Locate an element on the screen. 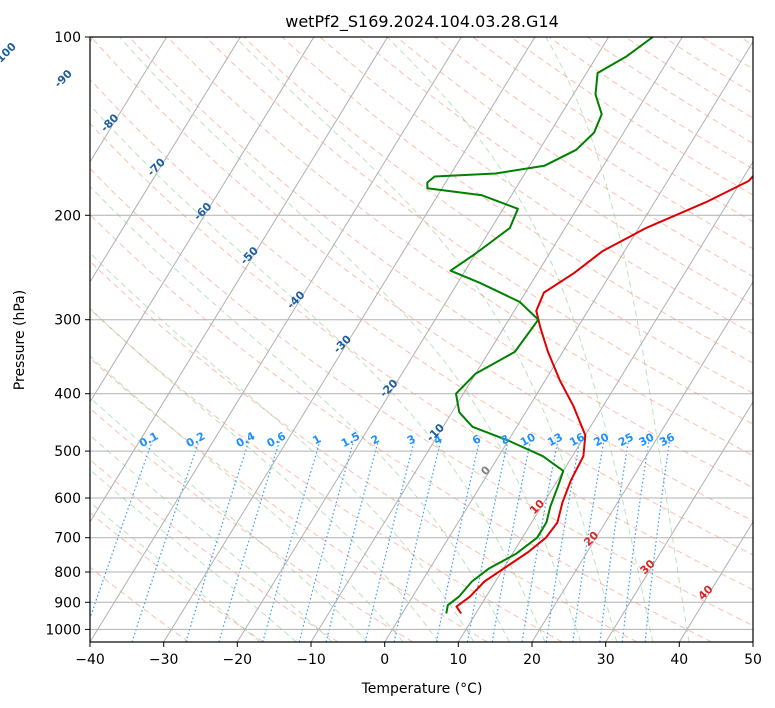 This screenshot has width=775, height=708. mixing-ratio-label: 10 is located at coordinates (528, 439).